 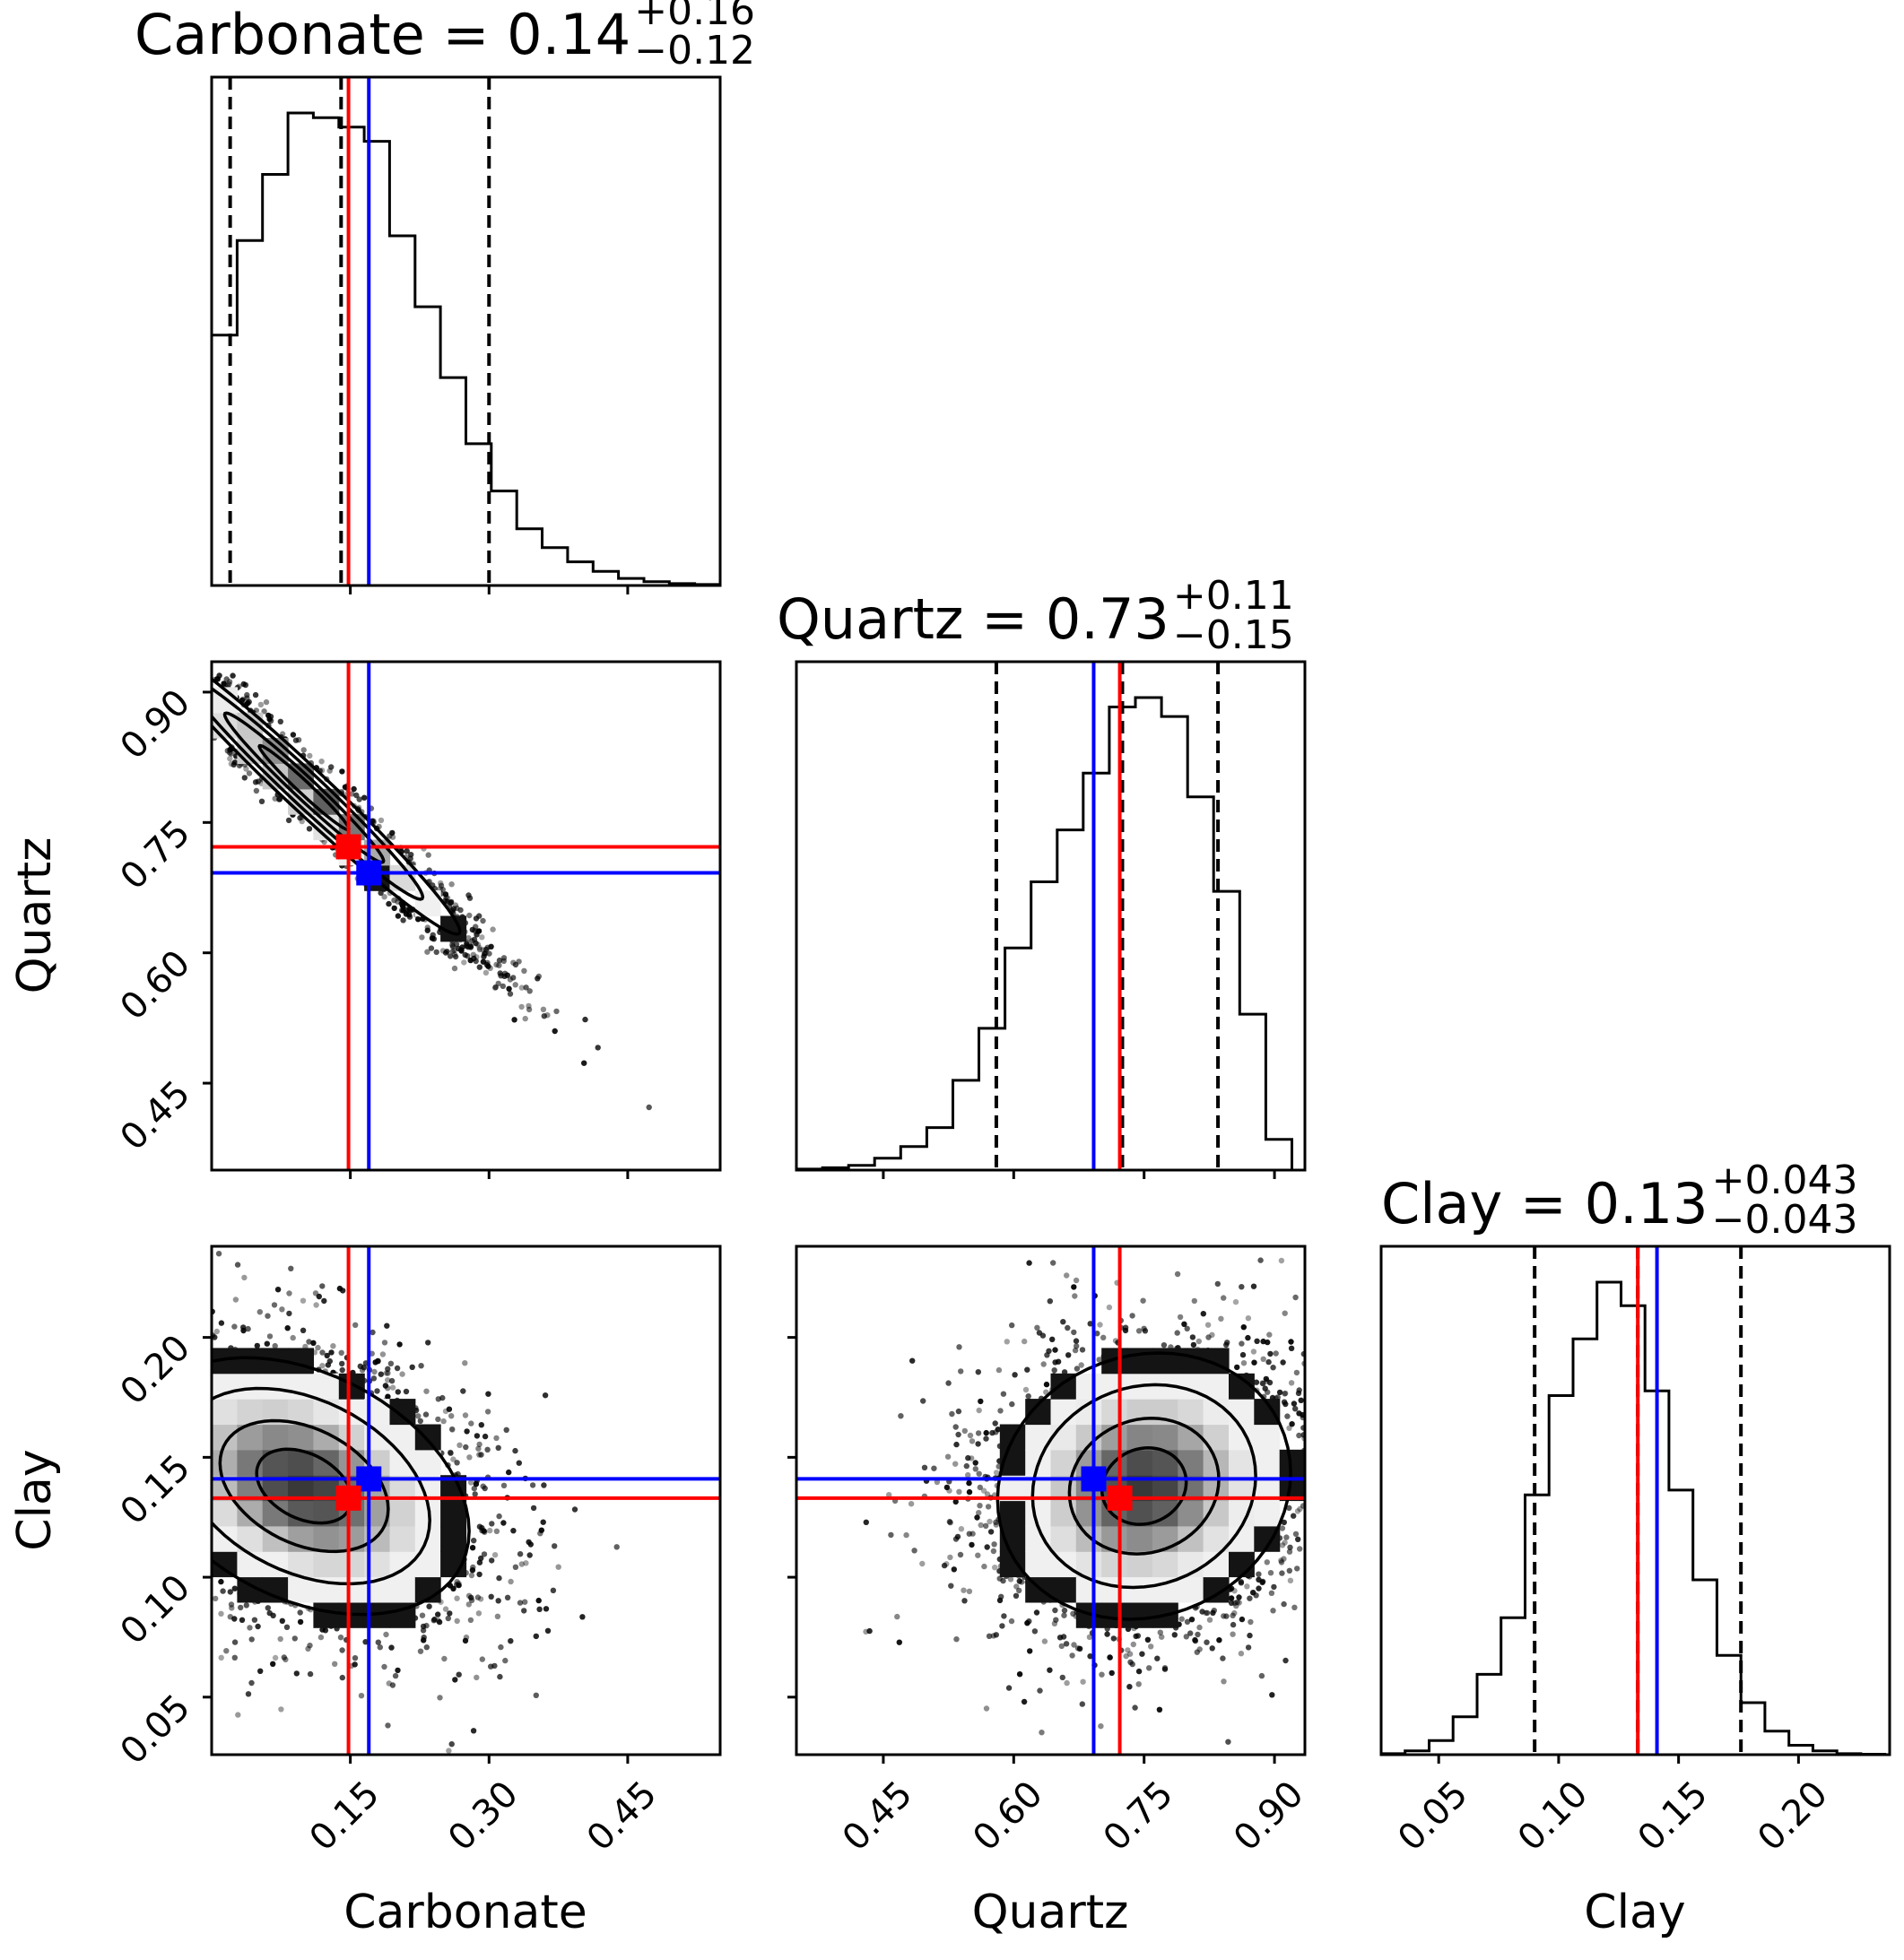 I want to click on title-quartz-lower-error: −0.15, so click(x=1233, y=635).